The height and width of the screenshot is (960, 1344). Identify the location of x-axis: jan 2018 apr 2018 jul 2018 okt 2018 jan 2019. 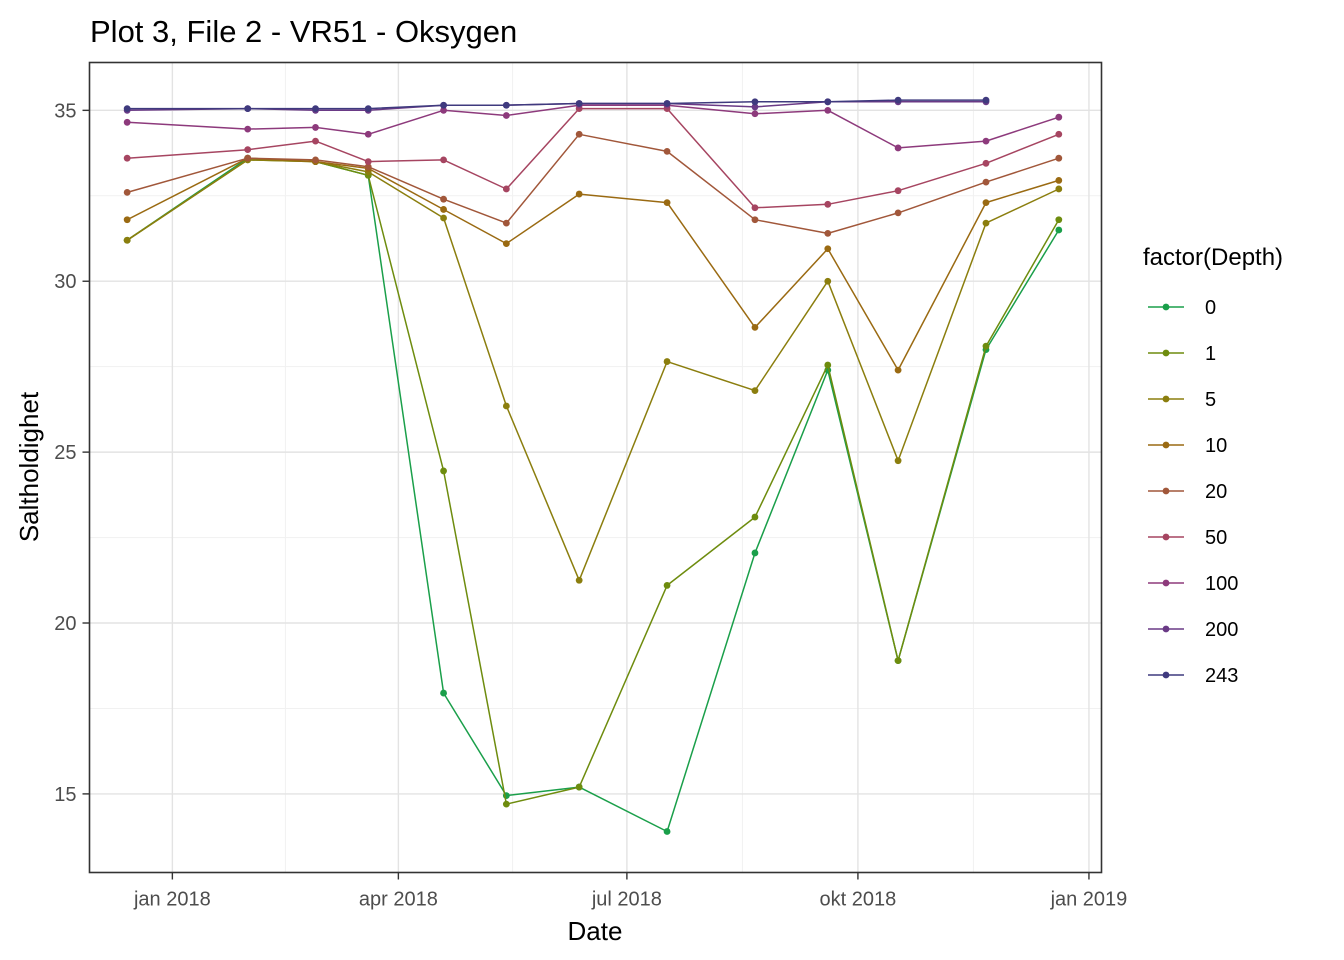
(630, 891).